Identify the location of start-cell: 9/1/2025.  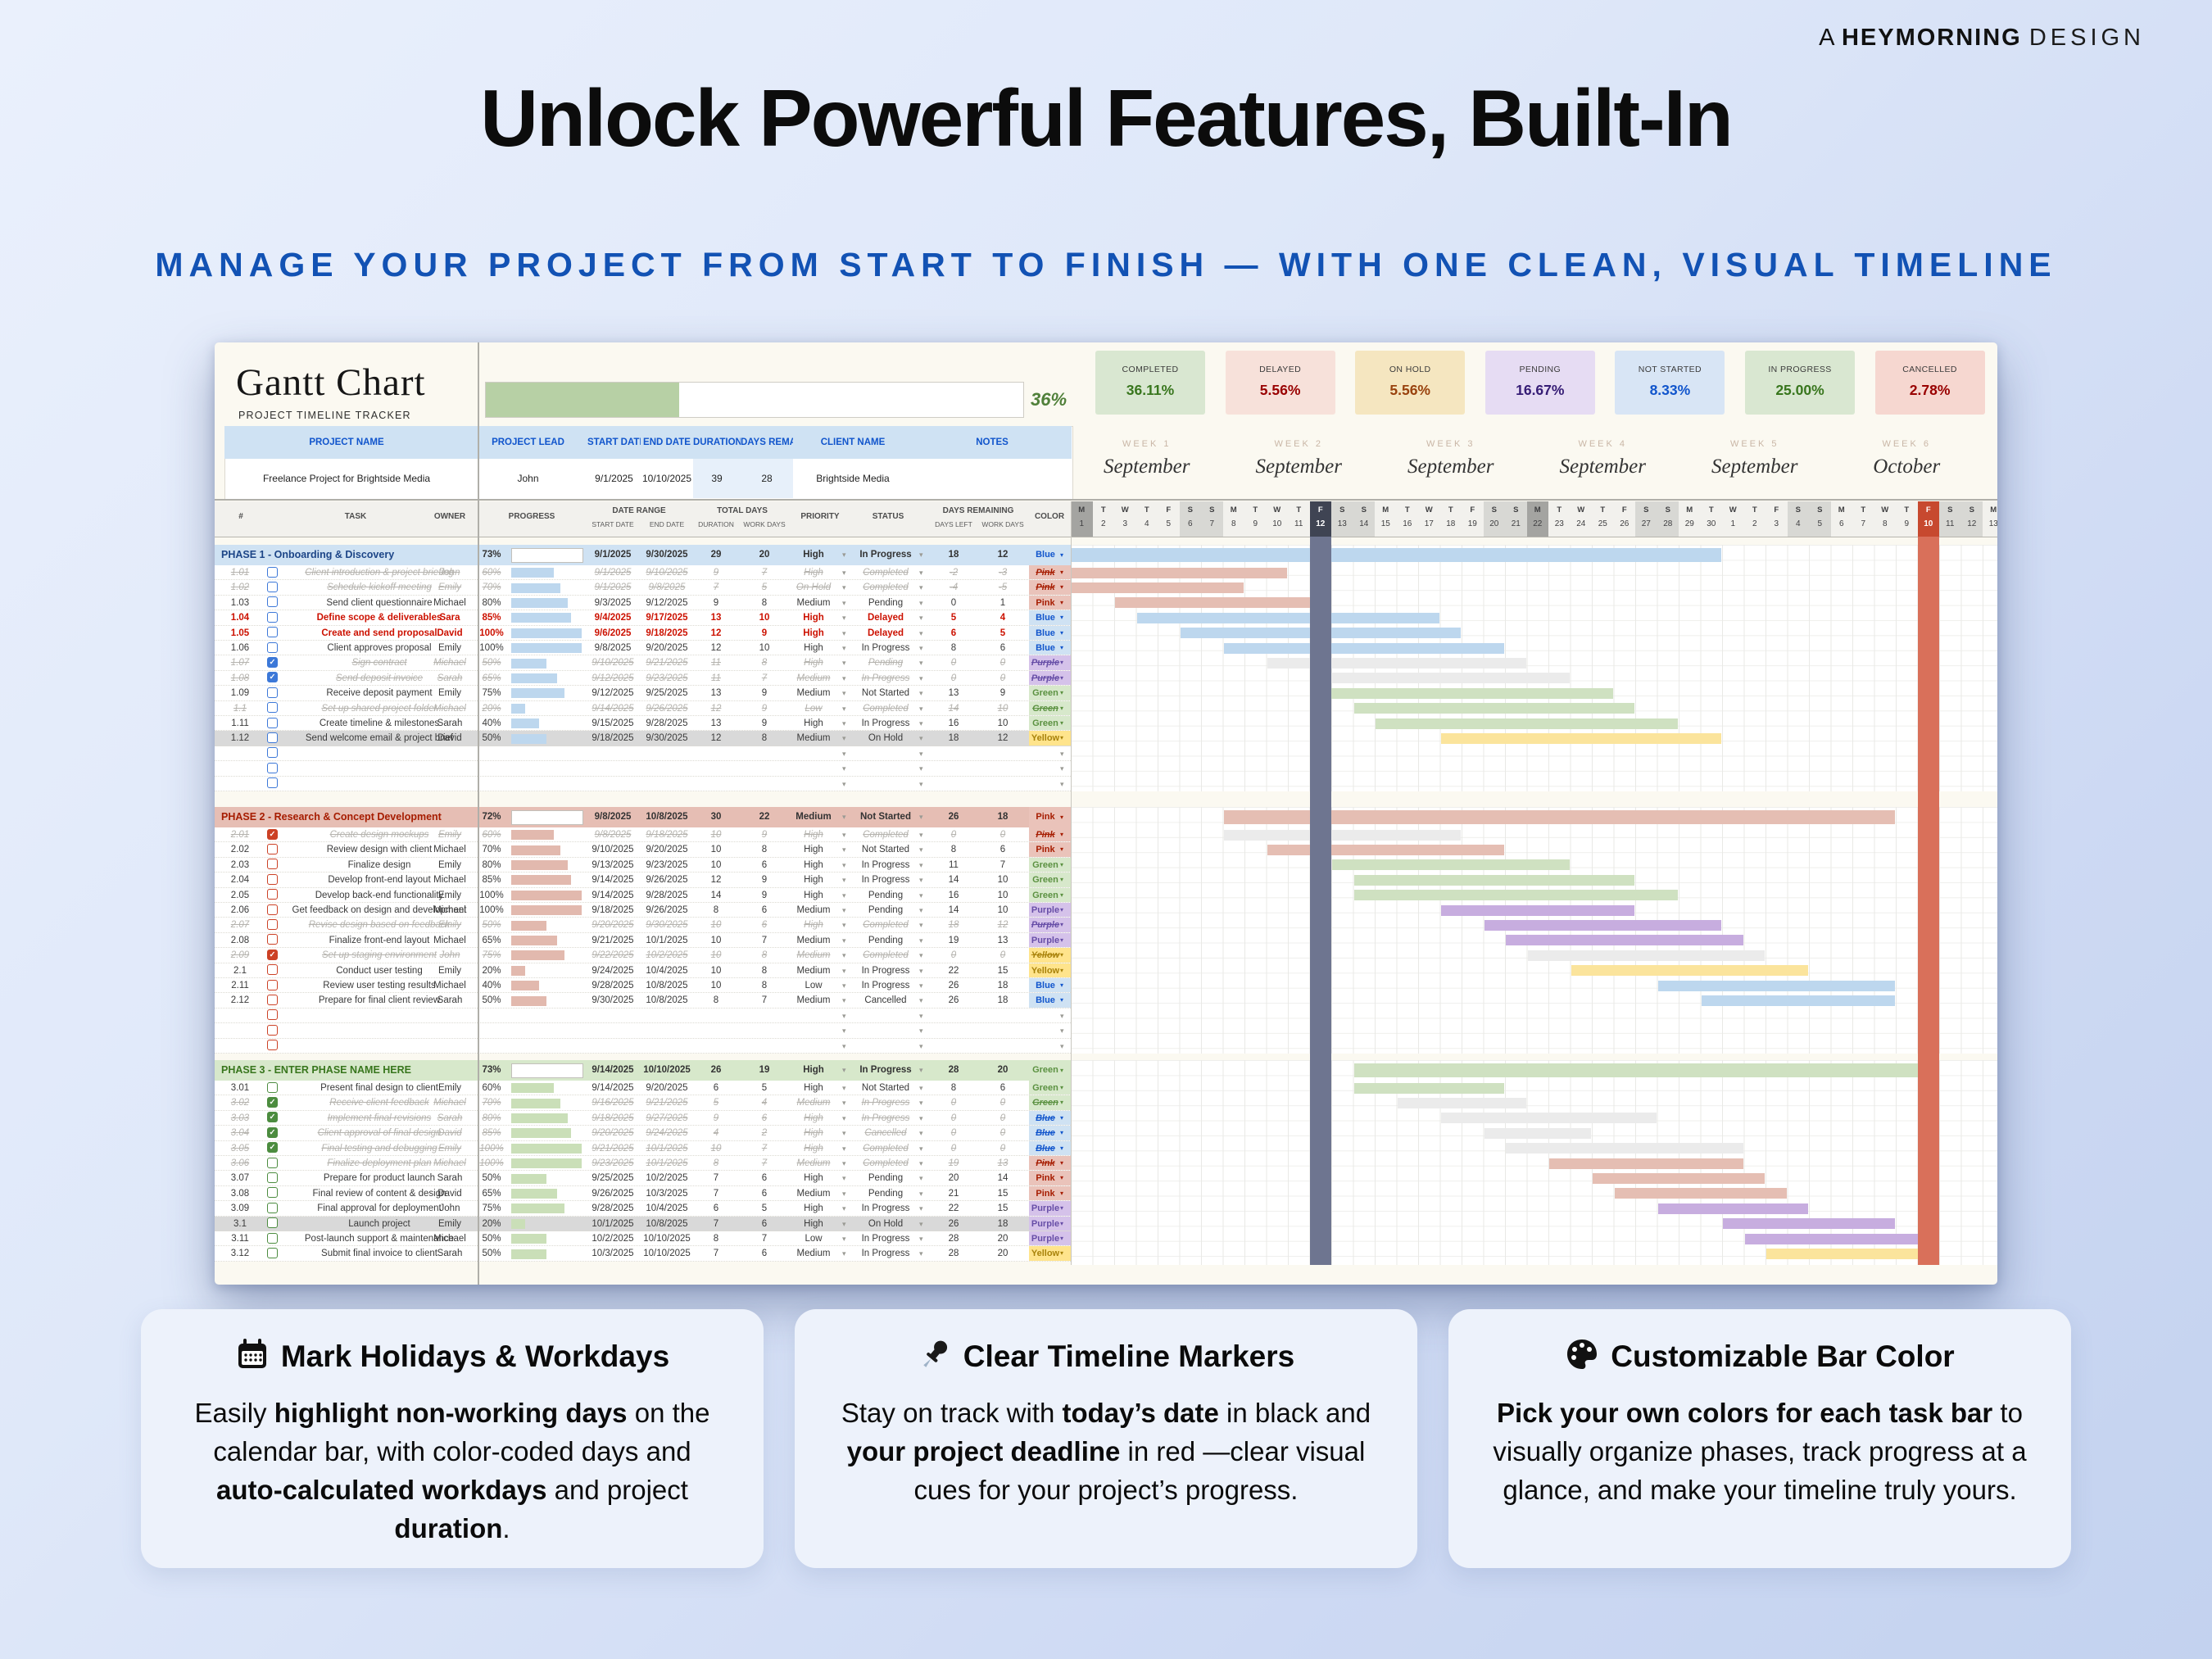
(613, 573).